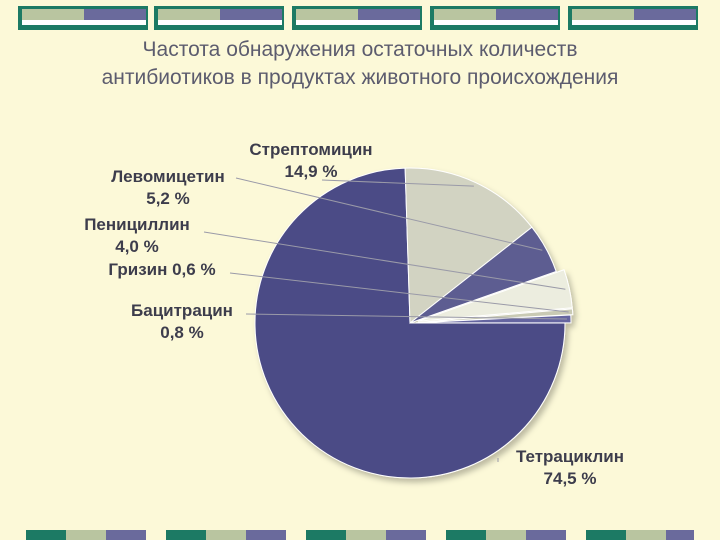 This screenshot has width=720, height=540. Describe the element at coordinates (167, 198) in the screenshot. I see `slice-label-3-line-2: 5,2 %` at that location.